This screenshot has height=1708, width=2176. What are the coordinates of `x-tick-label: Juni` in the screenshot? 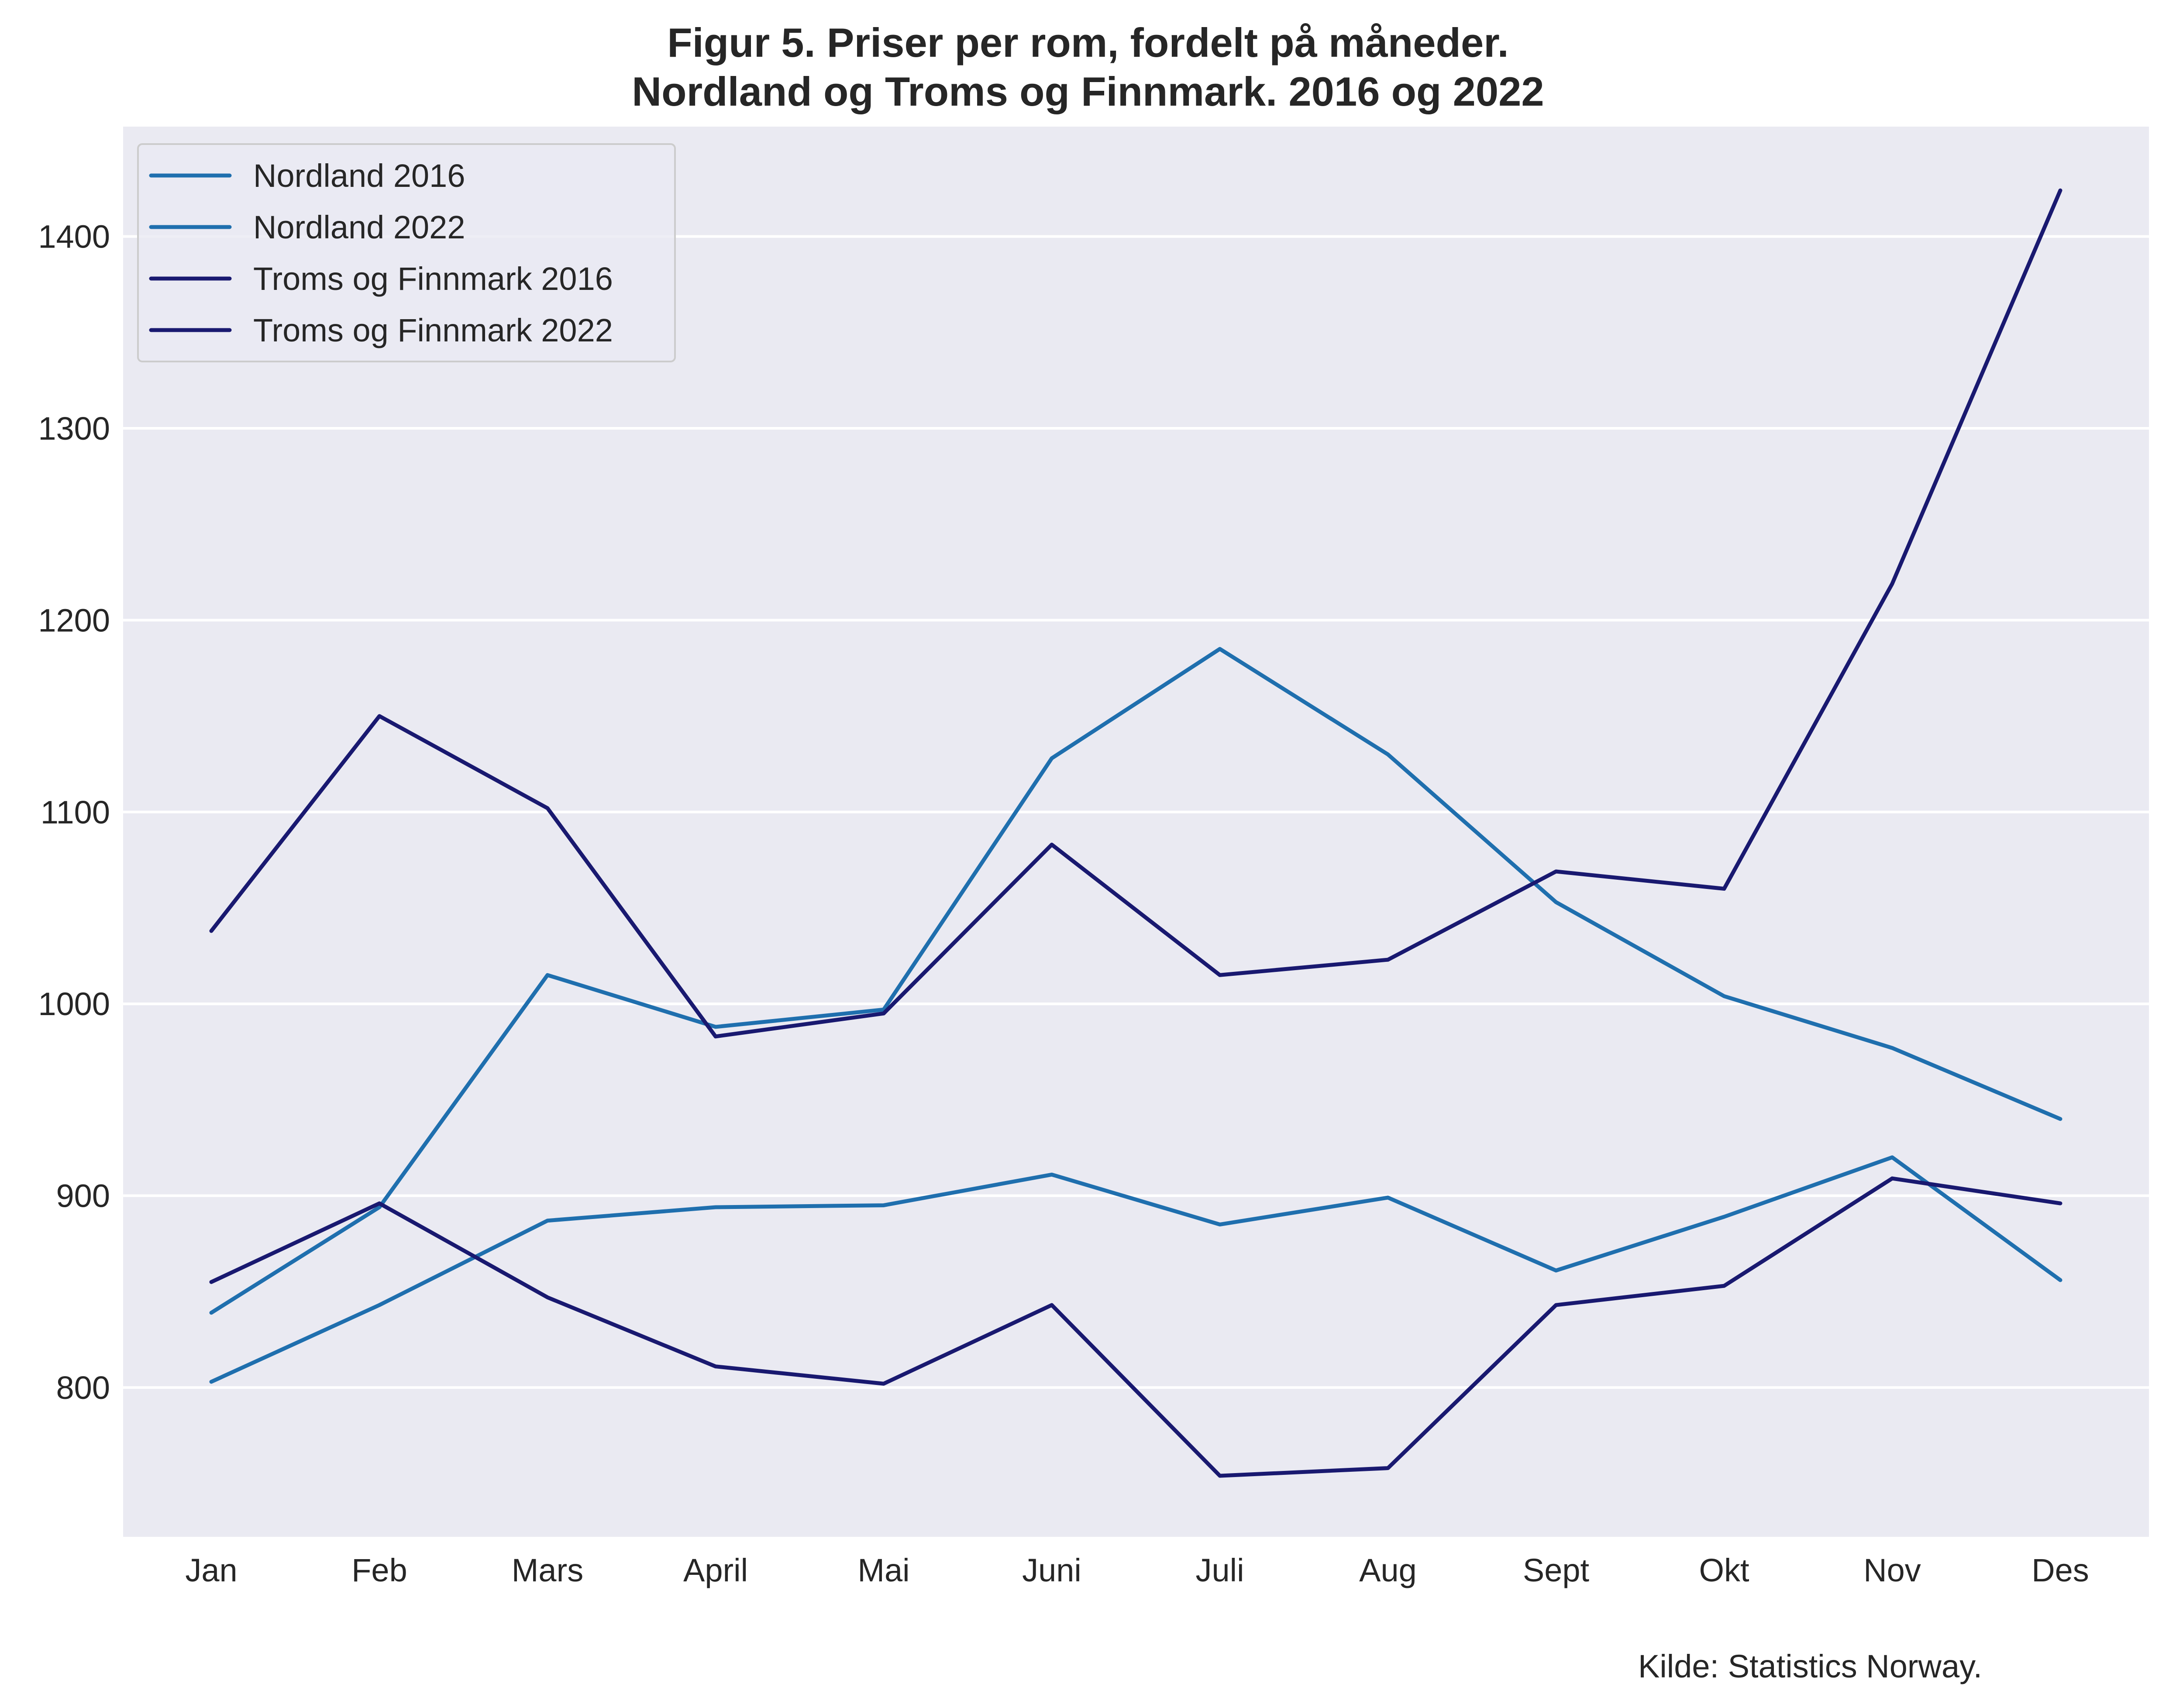 It's located at (1051, 1570).